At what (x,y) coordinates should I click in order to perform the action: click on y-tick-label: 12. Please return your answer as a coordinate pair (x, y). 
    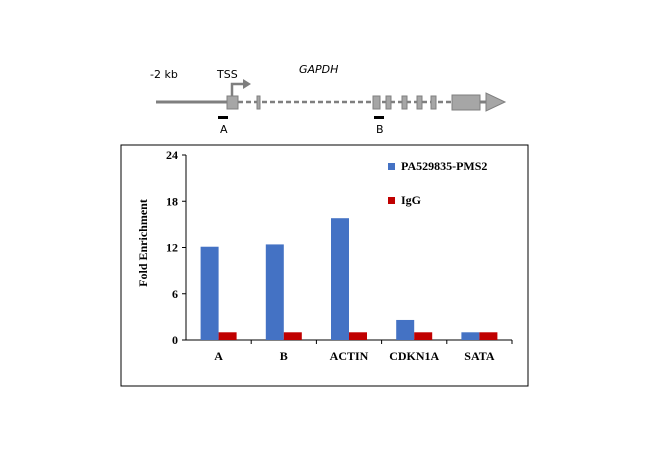
    Looking at the image, I should click on (172, 248).